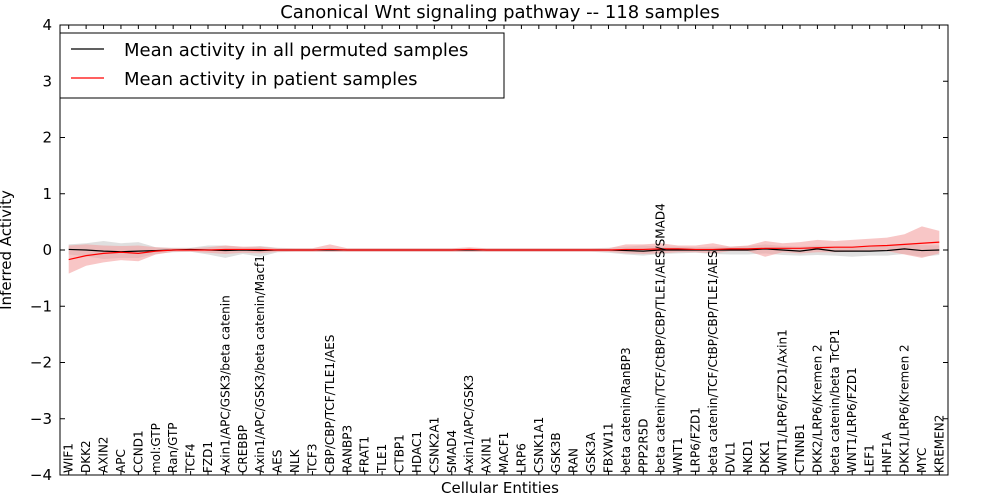 This screenshot has height=500, width=1000. Describe the element at coordinates (330, 404) in the screenshot. I see `x-tick-label: CBP/CBP/TCF/TLE1/AES` at that location.